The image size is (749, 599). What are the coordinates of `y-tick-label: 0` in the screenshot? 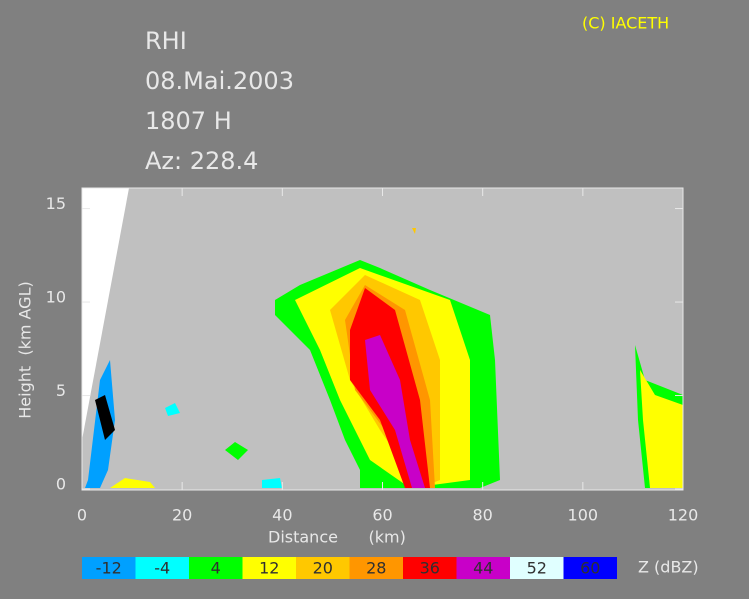 It's located at (61, 484).